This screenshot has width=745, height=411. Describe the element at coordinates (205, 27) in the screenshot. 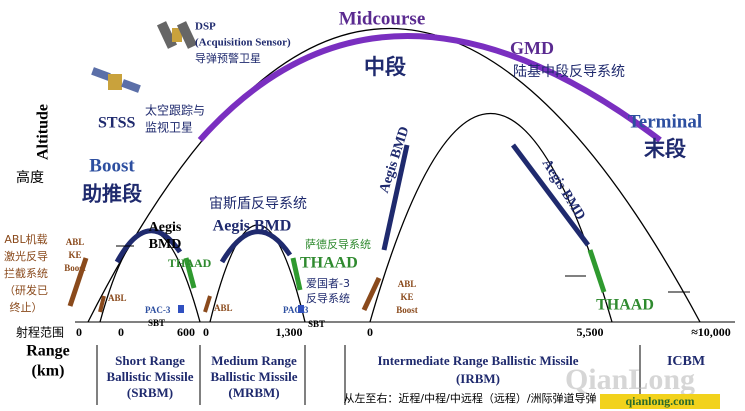

I see `dsp-name: DSP` at that location.